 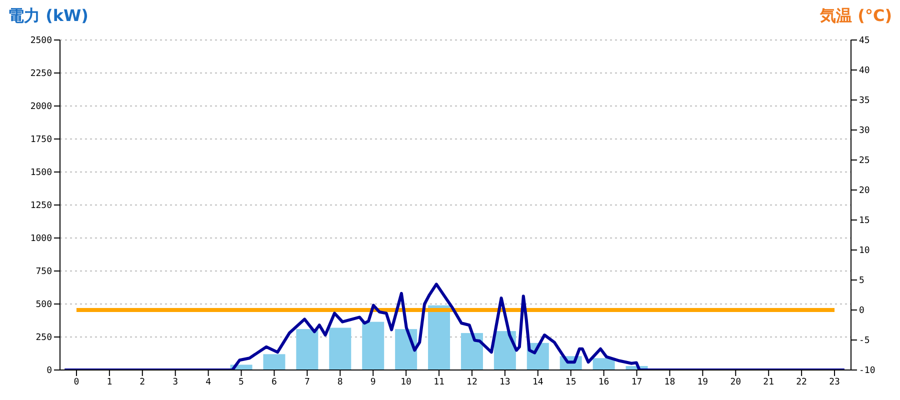 I want to click on x-tick-label: 12, so click(x=472, y=382).